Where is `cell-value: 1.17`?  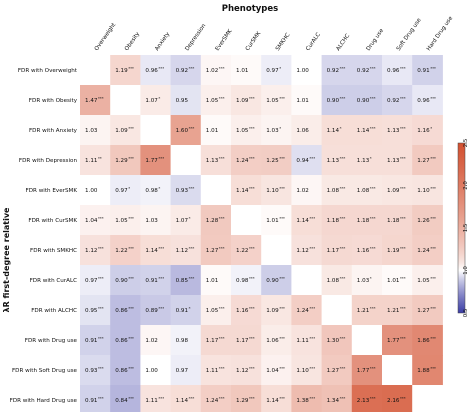
cell-value: 1.17 is located at coordinates (333, 251).